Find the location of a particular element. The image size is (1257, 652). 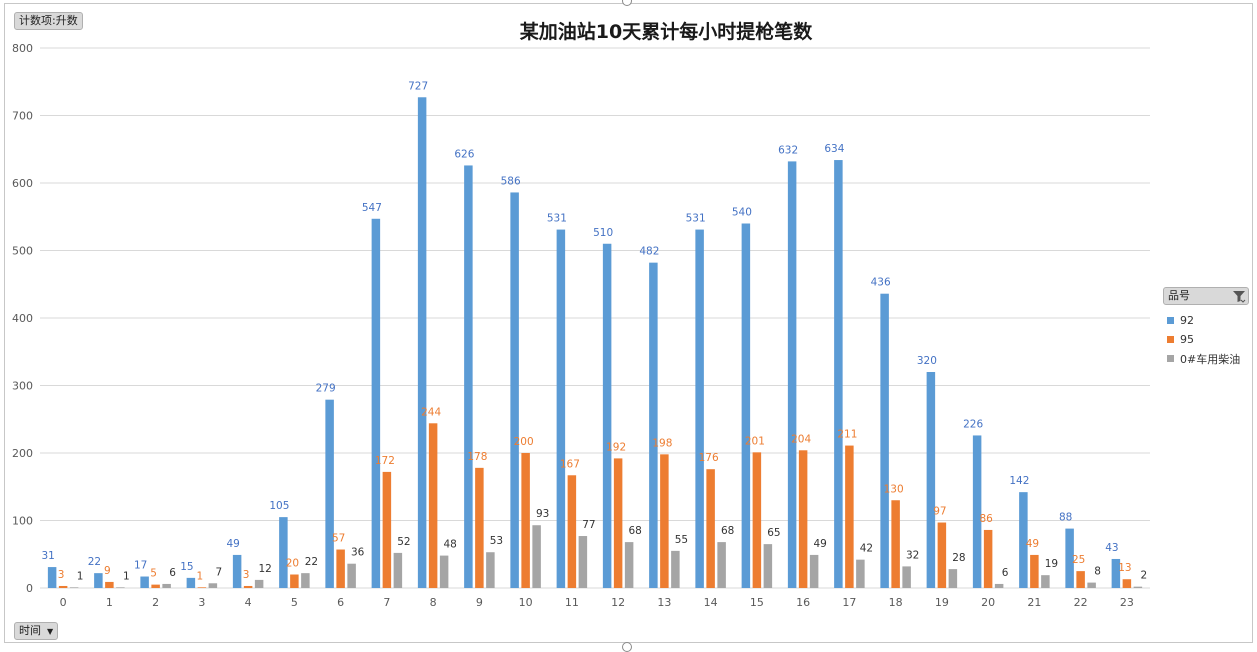

x-tick-label: 9 is located at coordinates (479, 602).